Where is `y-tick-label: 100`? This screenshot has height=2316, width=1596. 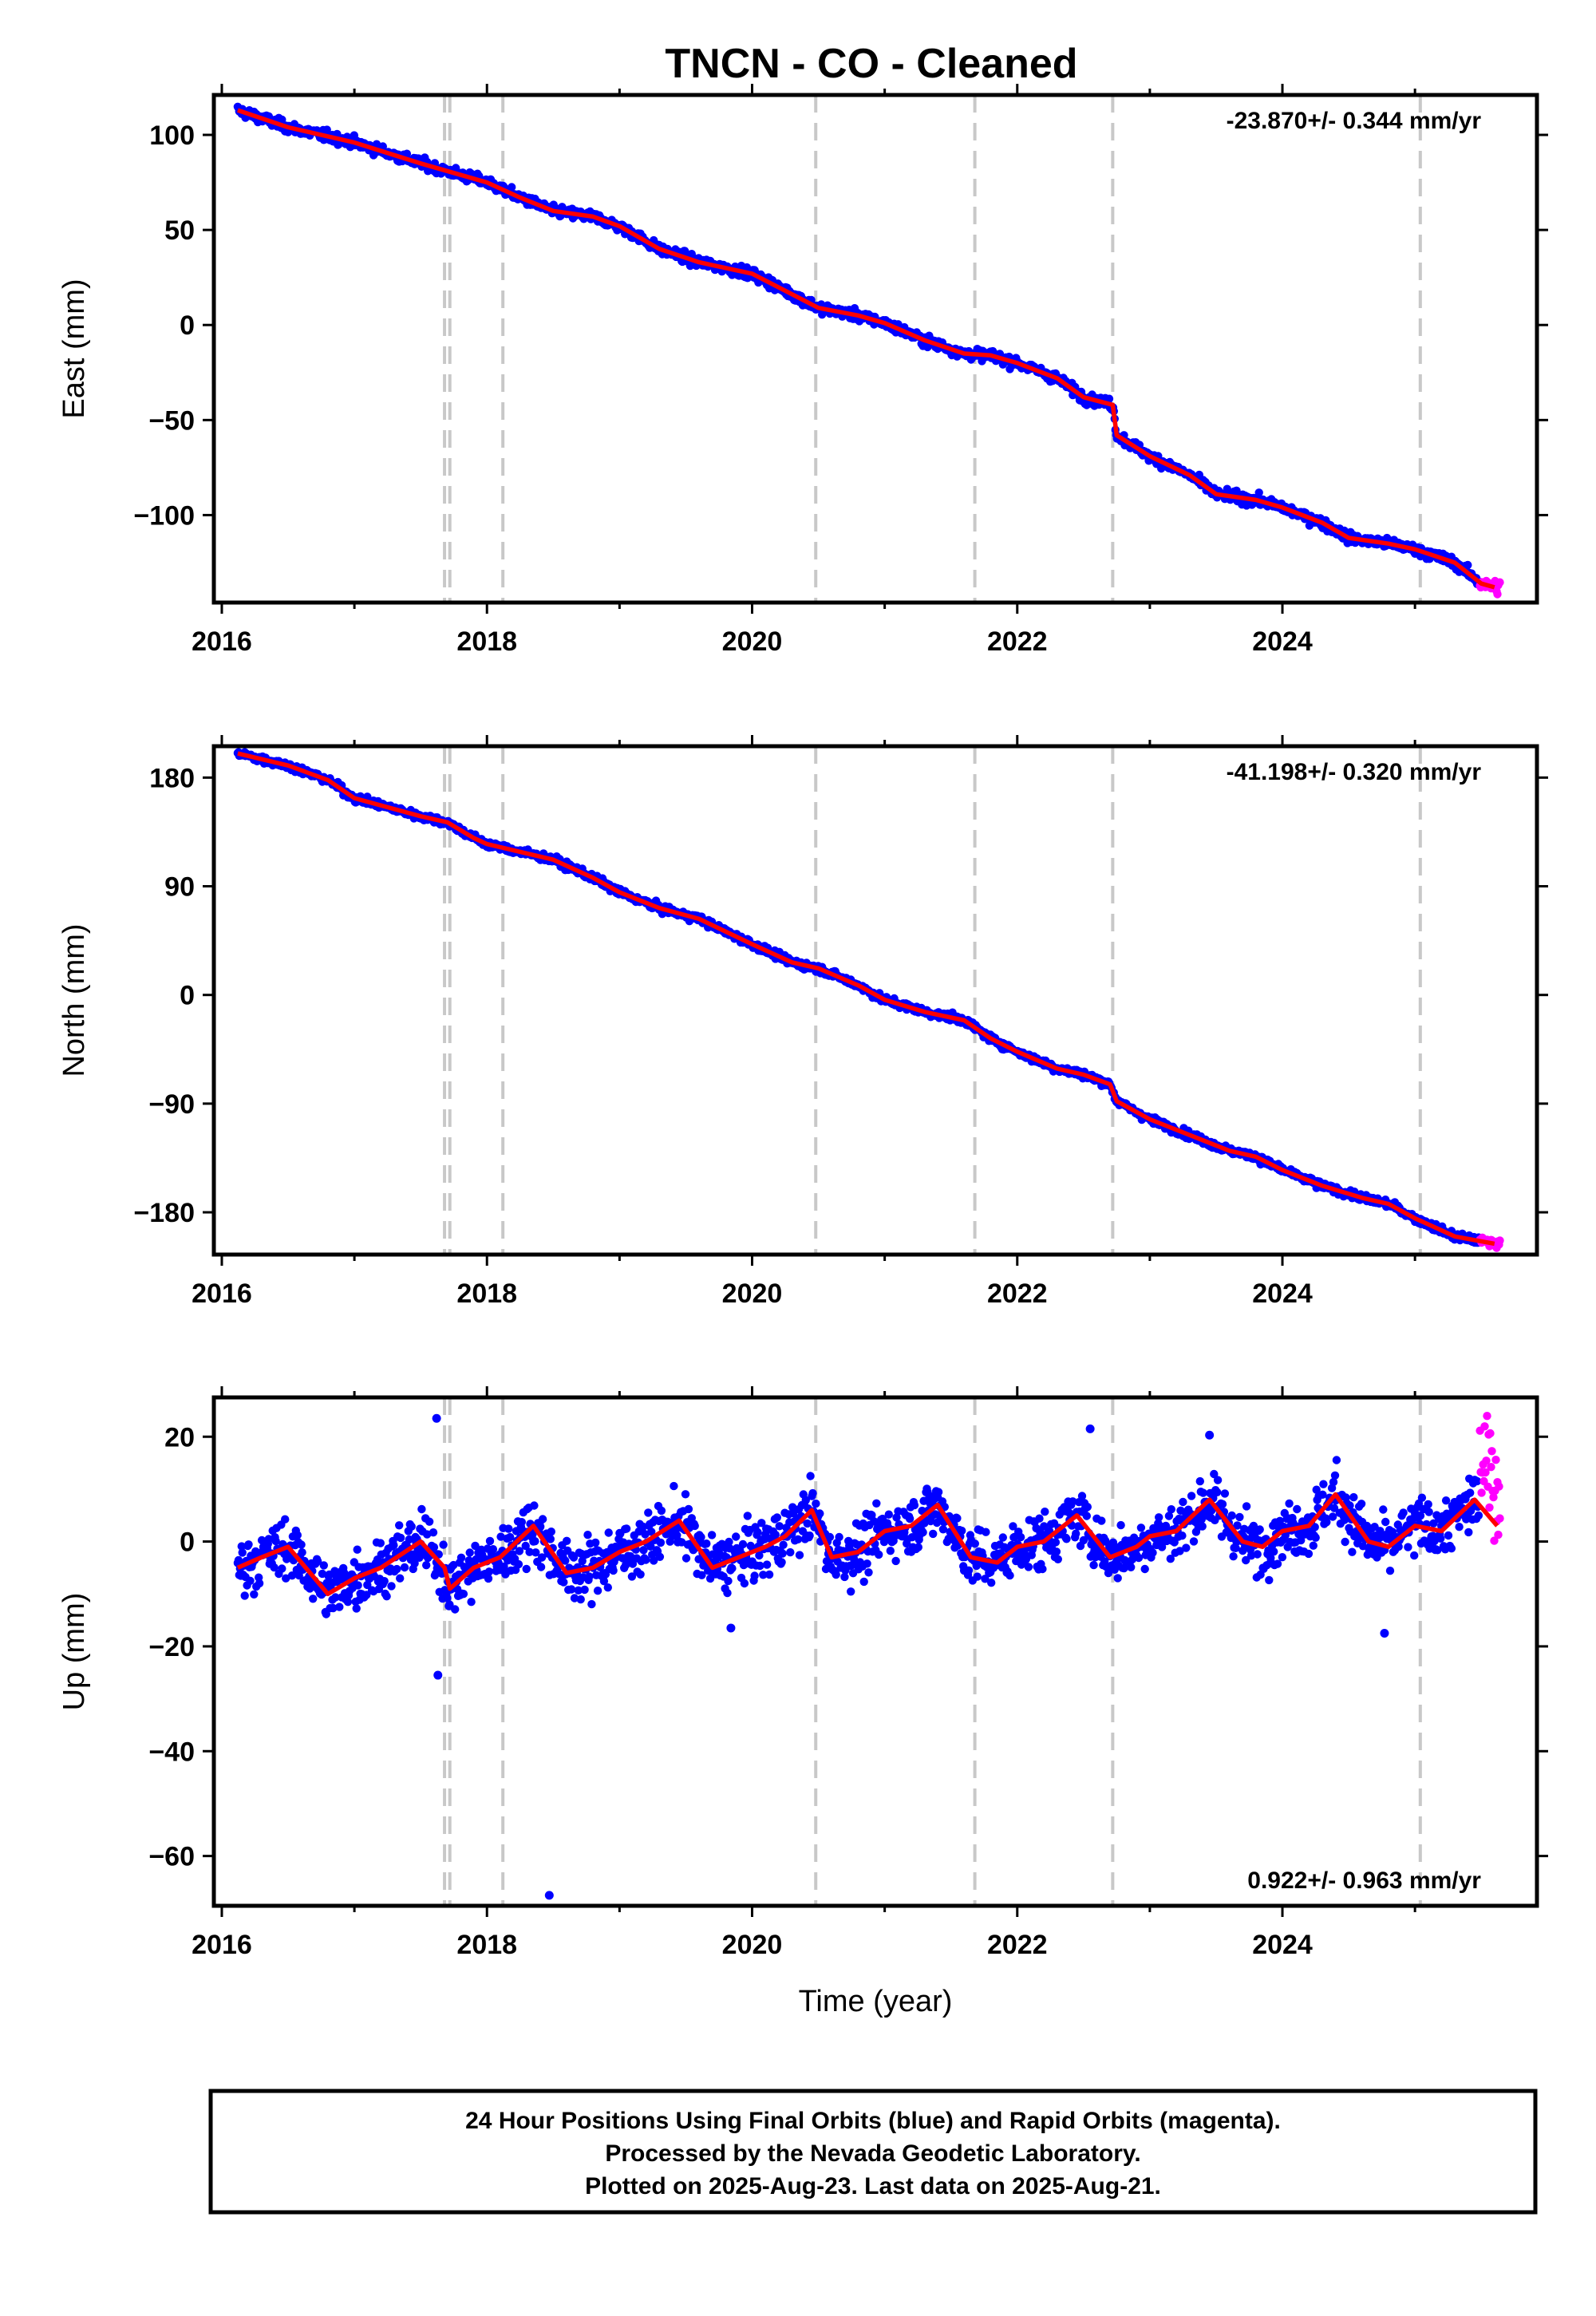
y-tick-label: 100 is located at coordinates (172, 136).